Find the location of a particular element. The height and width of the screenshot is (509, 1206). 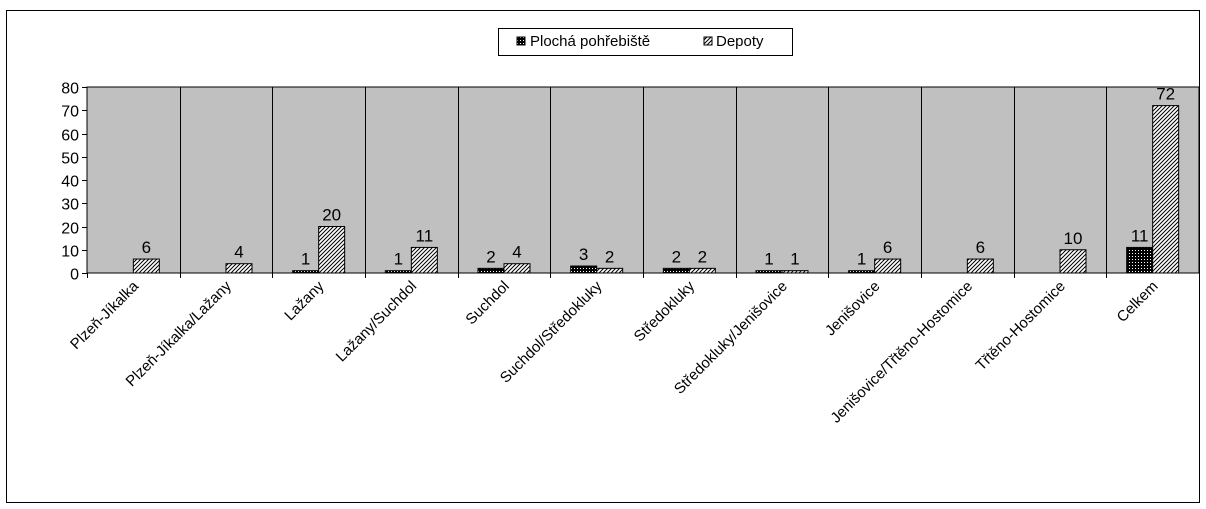

data-label: 20 is located at coordinates (331, 215).